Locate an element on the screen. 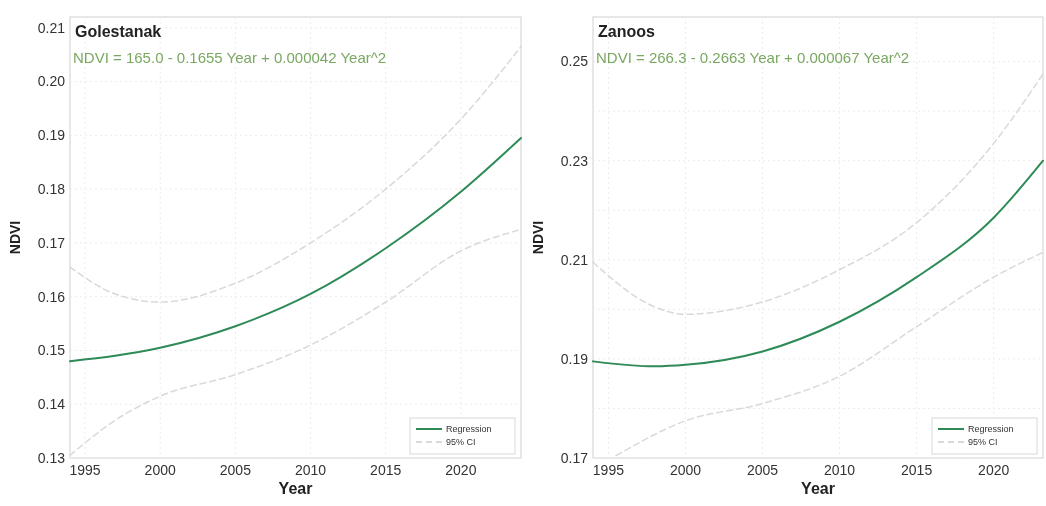 The image size is (1046, 506). y-tick-label: 0.13 is located at coordinates (51, 457).